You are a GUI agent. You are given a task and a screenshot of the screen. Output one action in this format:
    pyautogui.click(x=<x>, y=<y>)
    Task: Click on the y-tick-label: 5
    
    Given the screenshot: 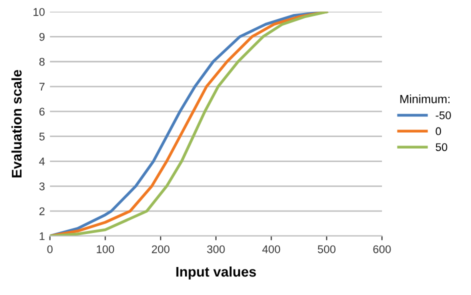 What is the action you would take?
    pyautogui.click(x=42, y=136)
    